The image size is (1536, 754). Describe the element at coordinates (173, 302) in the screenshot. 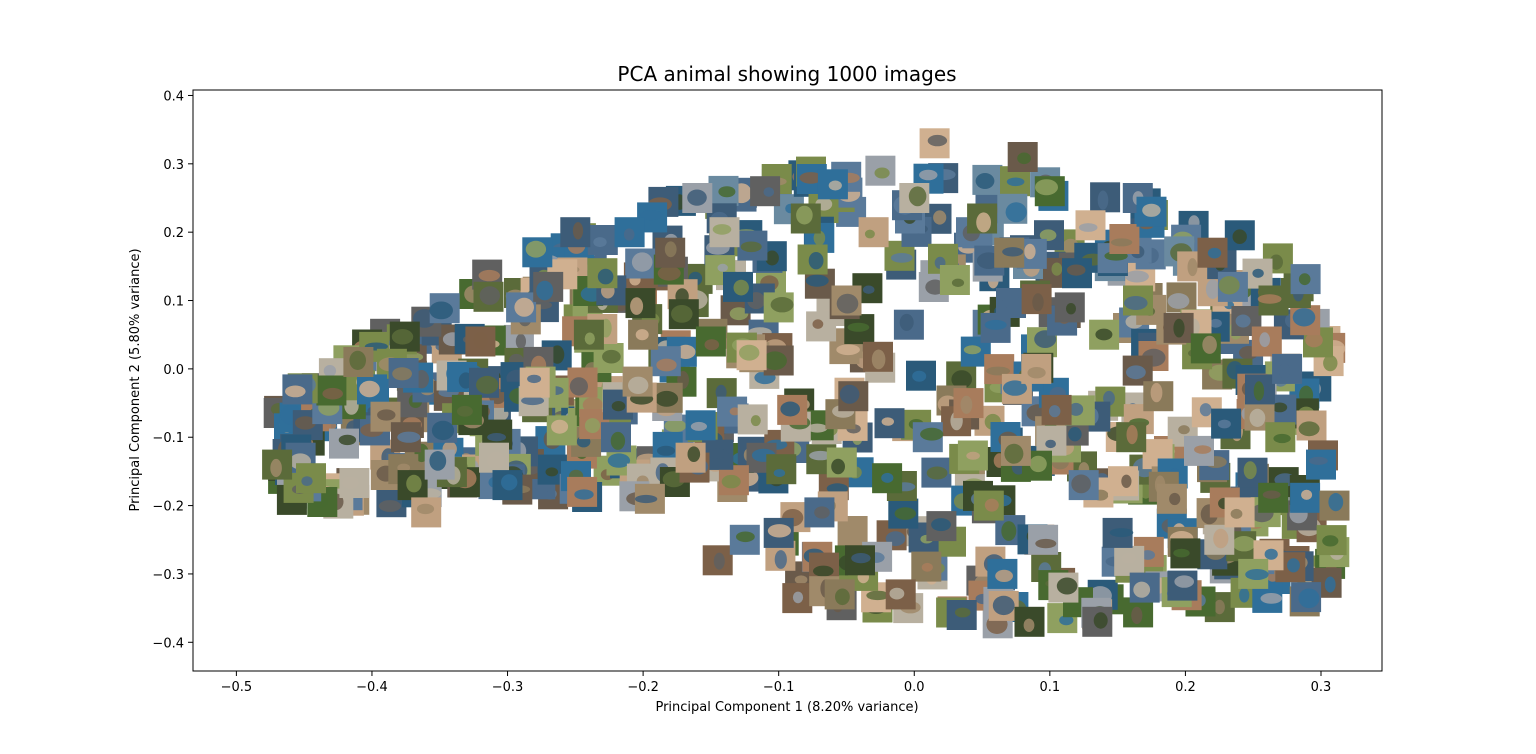

I see `y-tick-label: 0.1` at that location.